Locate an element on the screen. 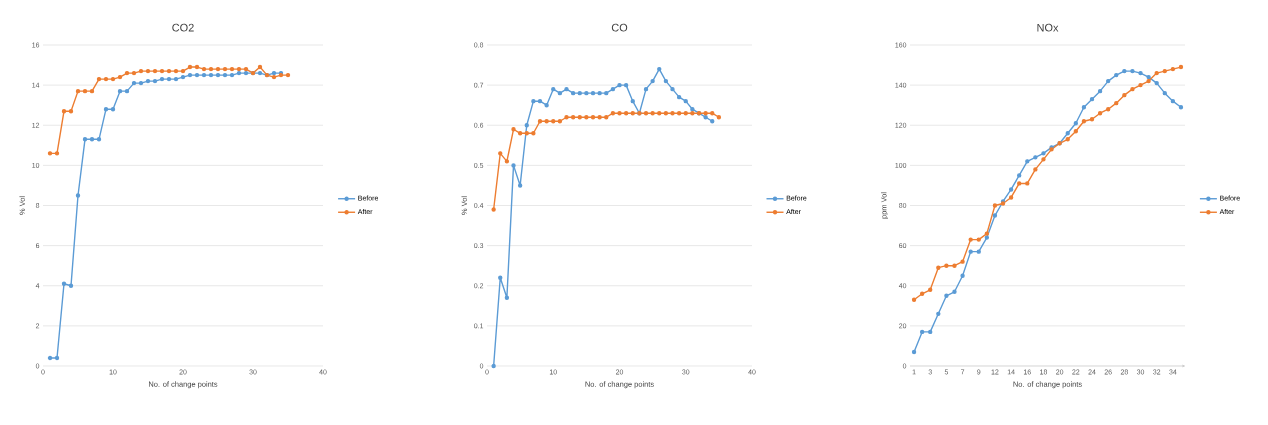 The width and height of the screenshot is (1268, 425). chart-title: CO is located at coordinates (619, 27).